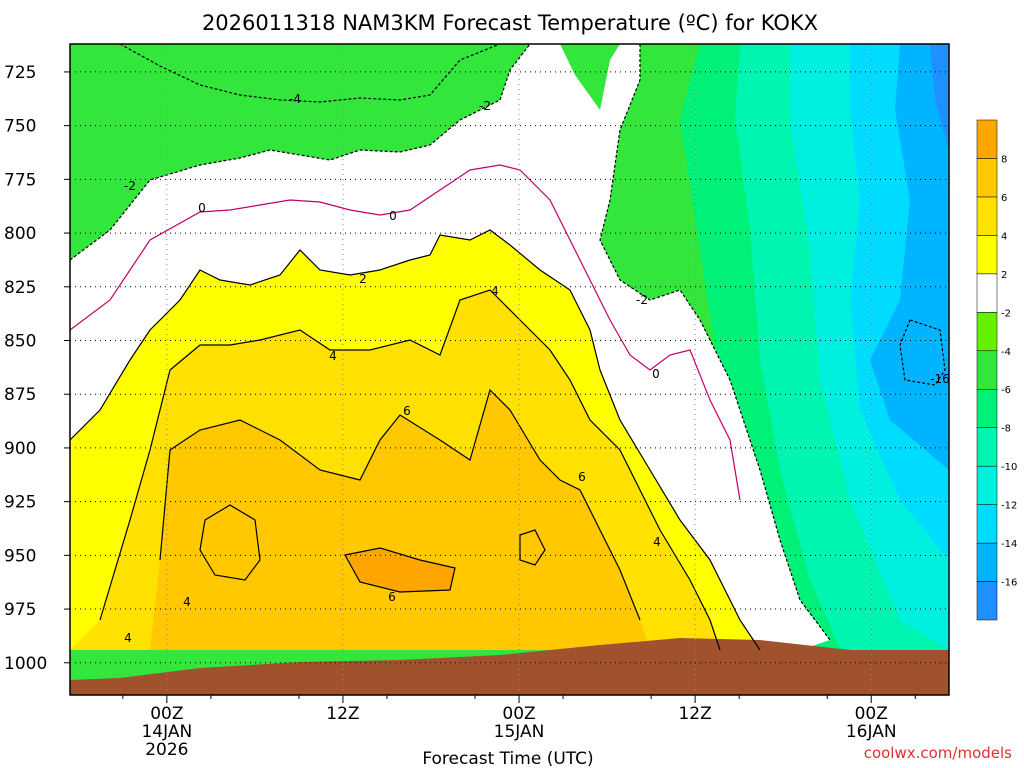 The image size is (1024, 768). What do you see at coordinates (295, 99) in the screenshot?
I see `contour-label: -4` at bounding box center [295, 99].